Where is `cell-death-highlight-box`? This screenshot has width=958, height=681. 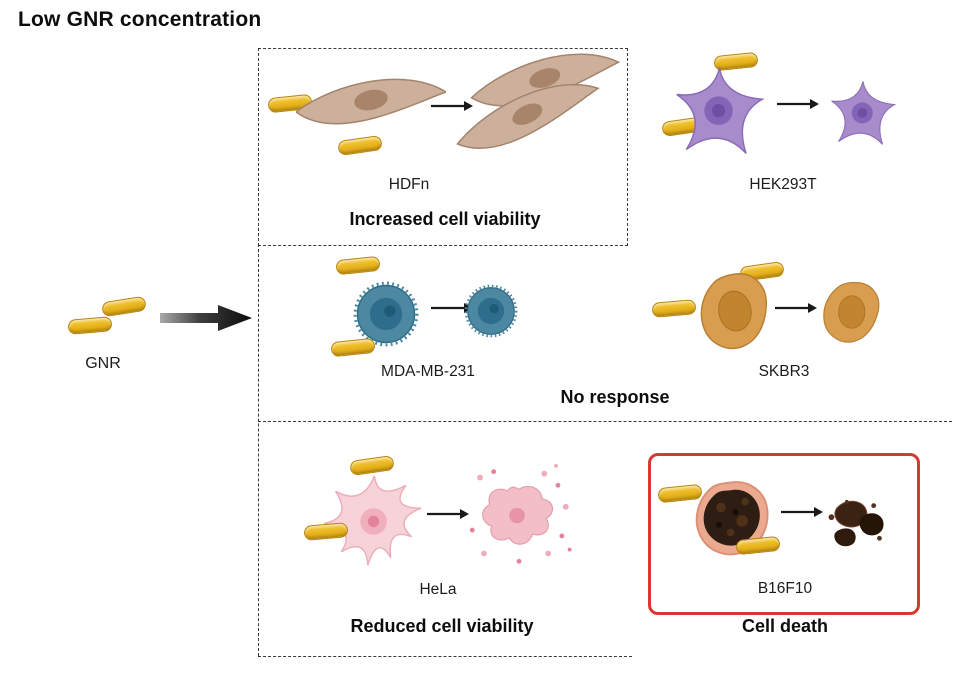
cell-death-highlight-box is located at coordinates (784, 534).